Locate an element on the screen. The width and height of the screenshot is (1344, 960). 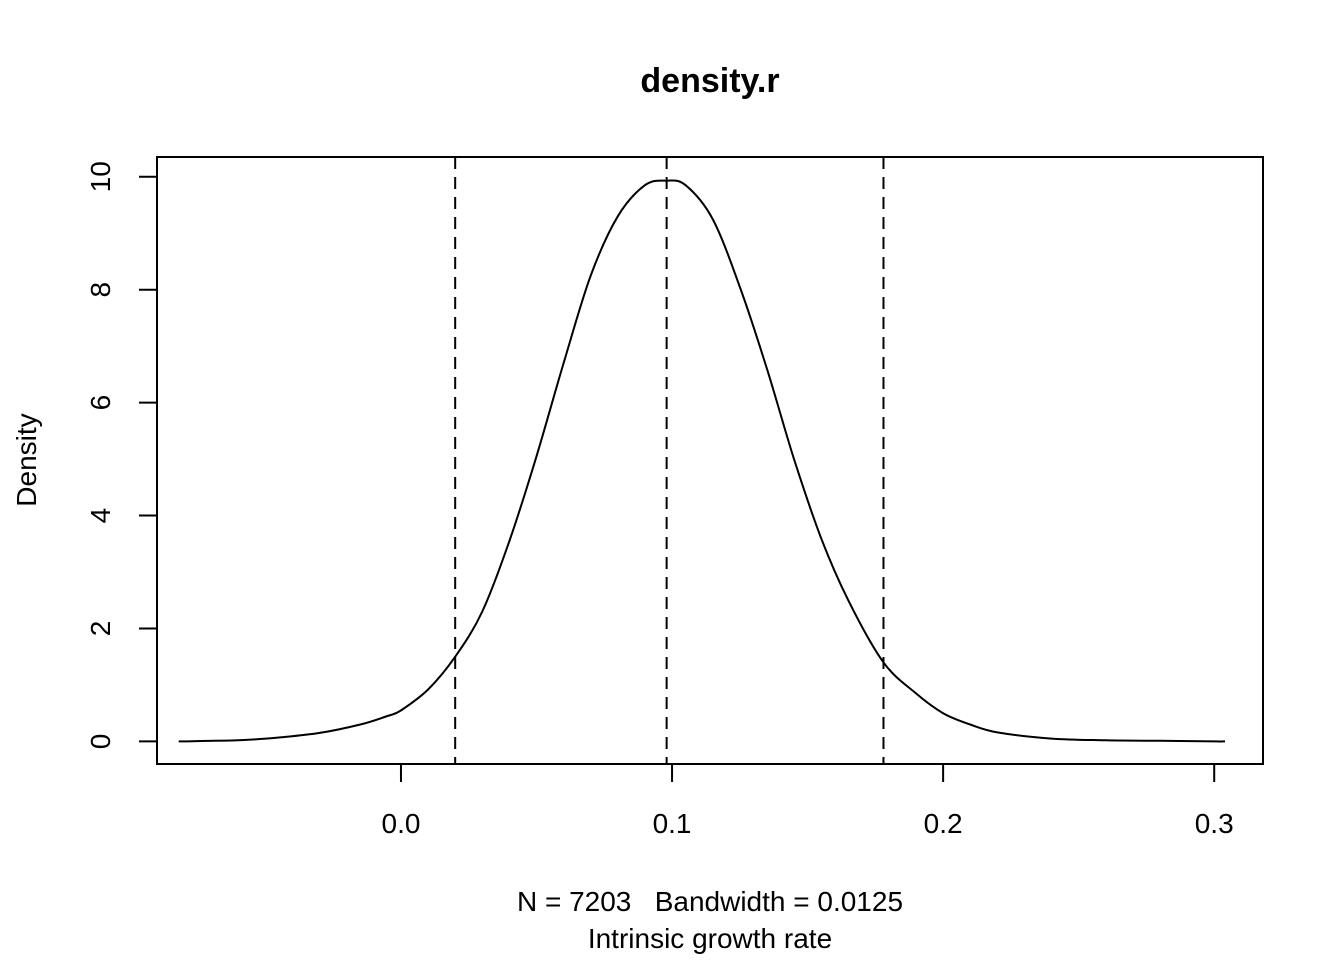
y-tick-label: 0 is located at coordinates (100, 742).